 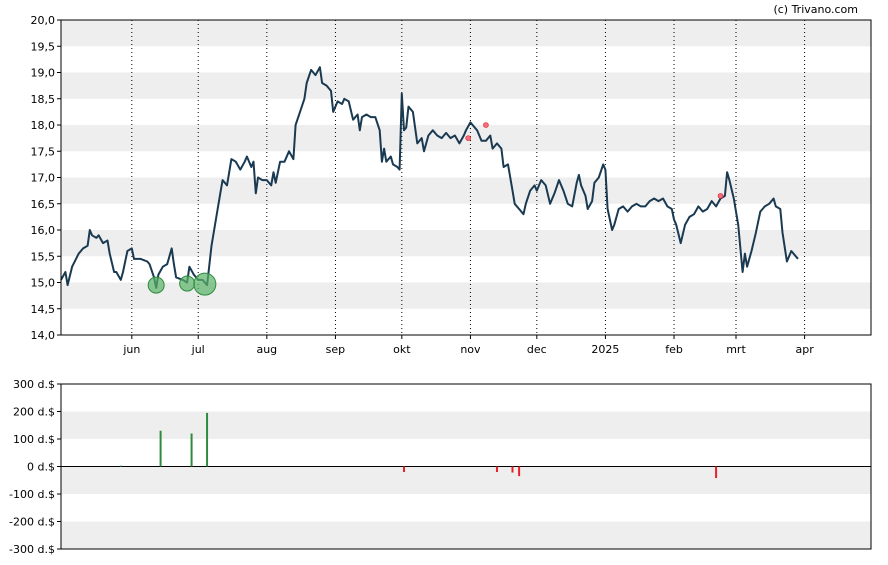 I want to click on y-tick-label: 16,5, so click(x=43, y=204).